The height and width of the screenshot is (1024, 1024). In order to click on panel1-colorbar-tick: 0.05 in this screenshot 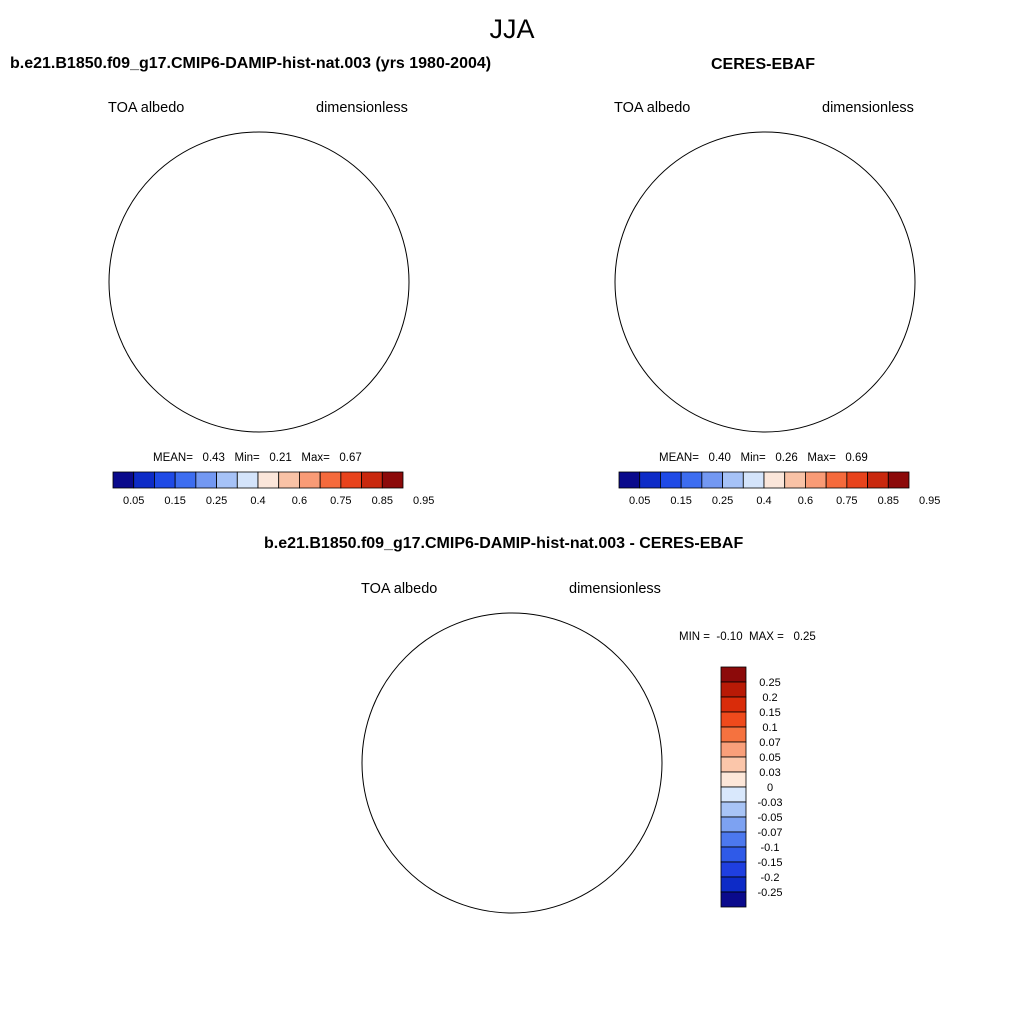, I will do `click(133, 501)`.